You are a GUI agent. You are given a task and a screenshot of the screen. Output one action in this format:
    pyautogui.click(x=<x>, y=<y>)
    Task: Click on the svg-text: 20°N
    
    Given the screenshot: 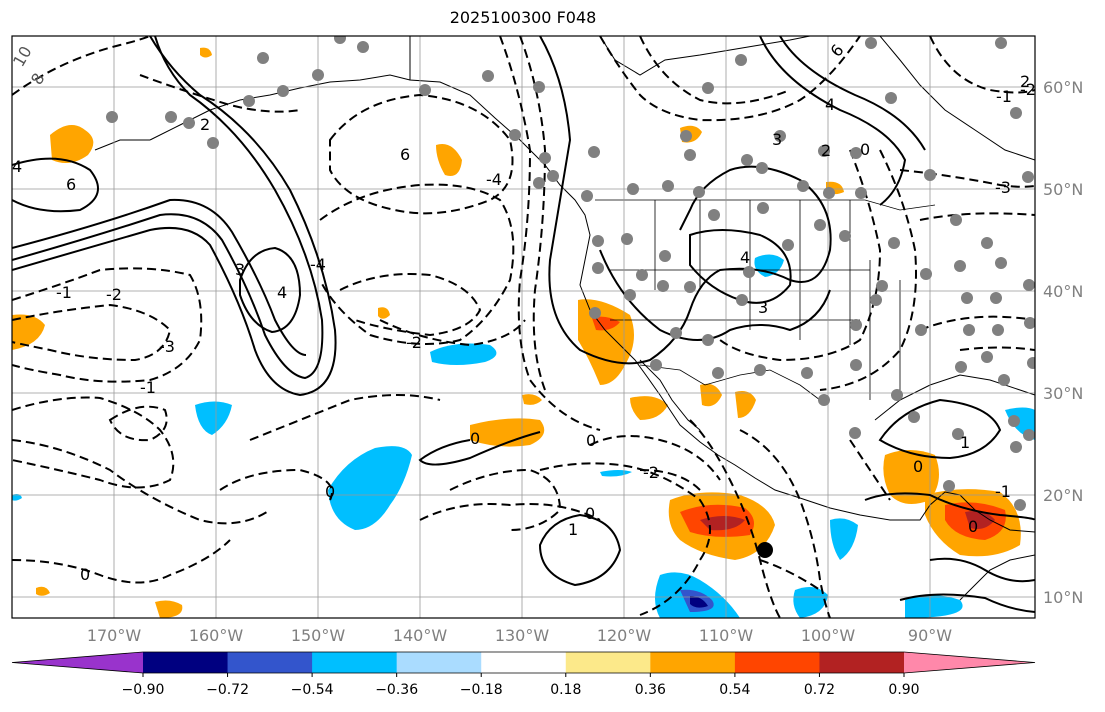 What is the action you would take?
    pyautogui.click(x=1063, y=495)
    